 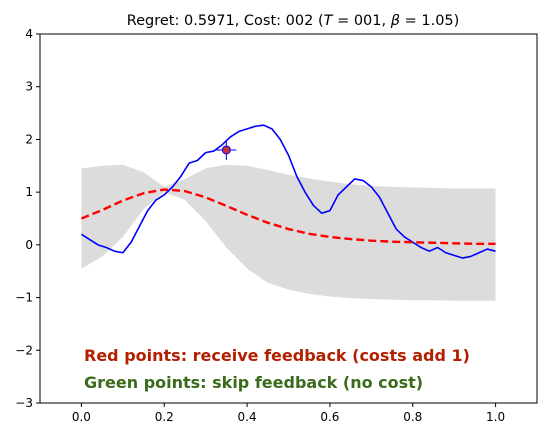 What do you see at coordinates (253, 382) in the screenshot?
I see `annotation-green-points: Green points: skip feedback (no cost)` at bounding box center [253, 382].